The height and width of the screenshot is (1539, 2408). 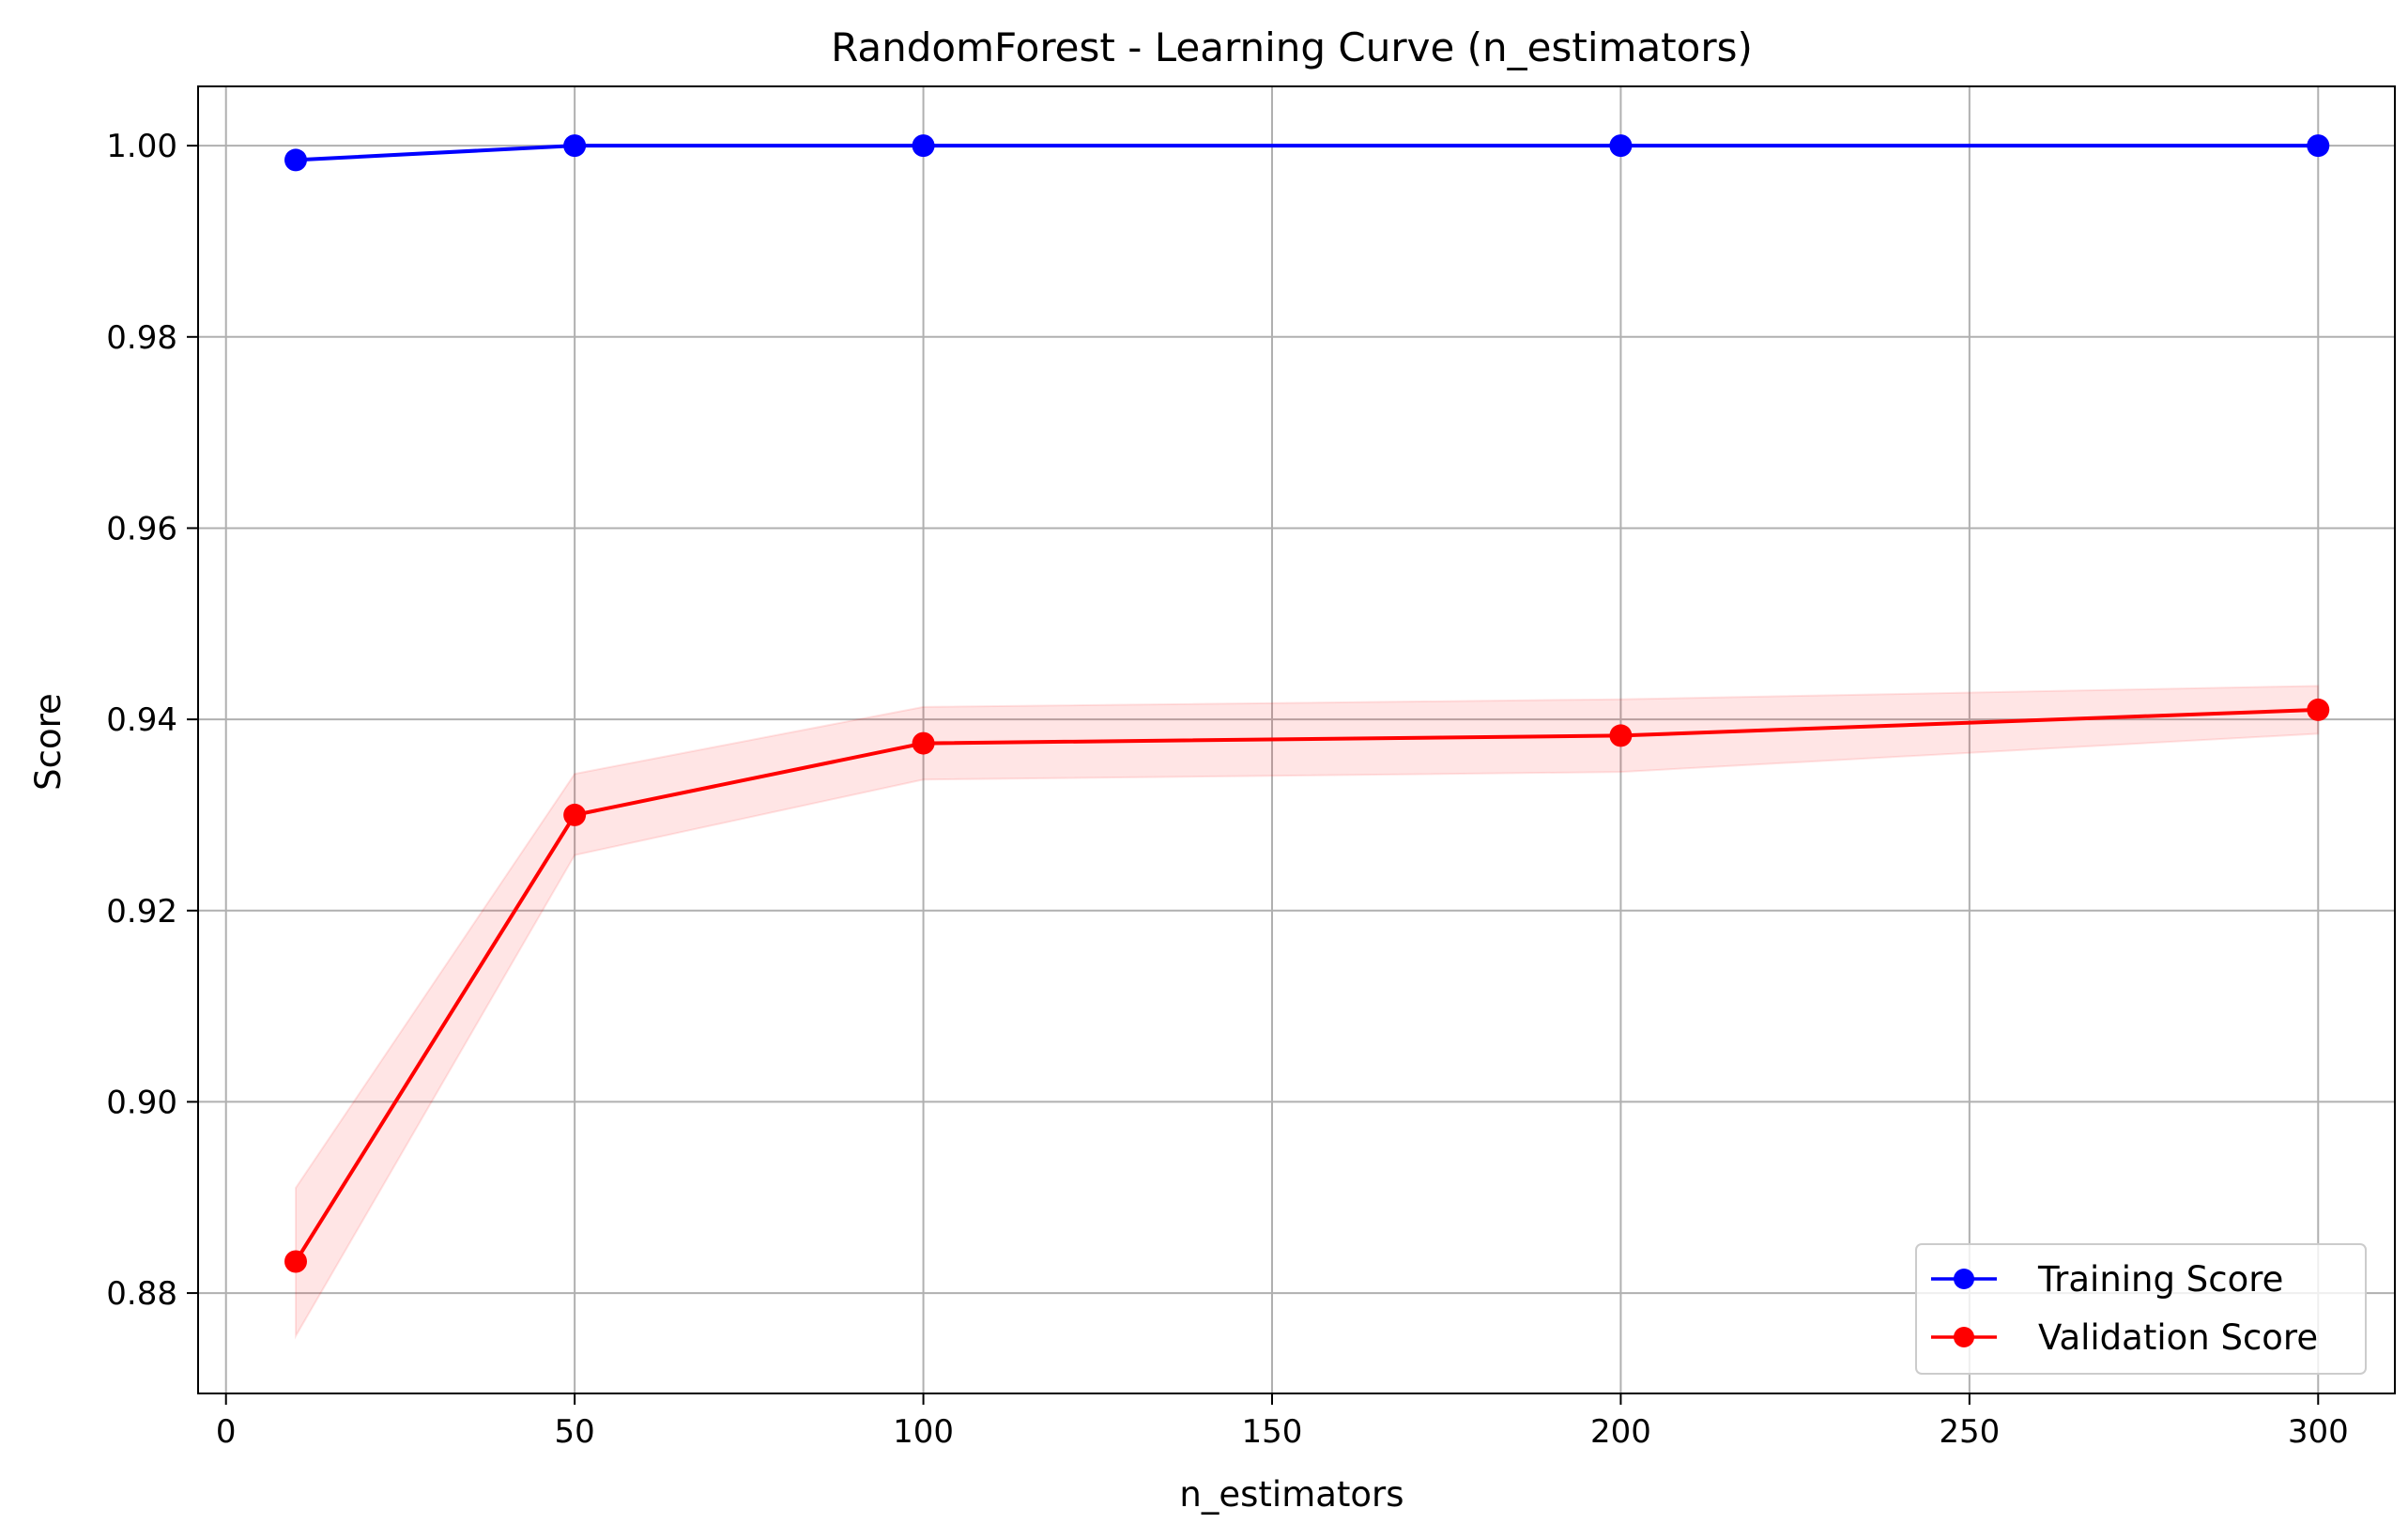 I want to click on legend-box, so click(x=2141, y=1309).